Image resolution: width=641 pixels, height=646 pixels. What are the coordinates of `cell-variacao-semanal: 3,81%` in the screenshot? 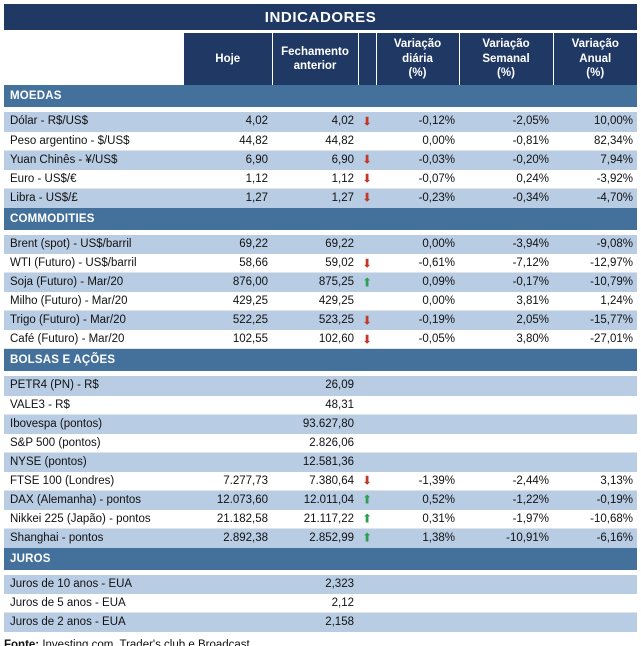 It's located at (506, 301).